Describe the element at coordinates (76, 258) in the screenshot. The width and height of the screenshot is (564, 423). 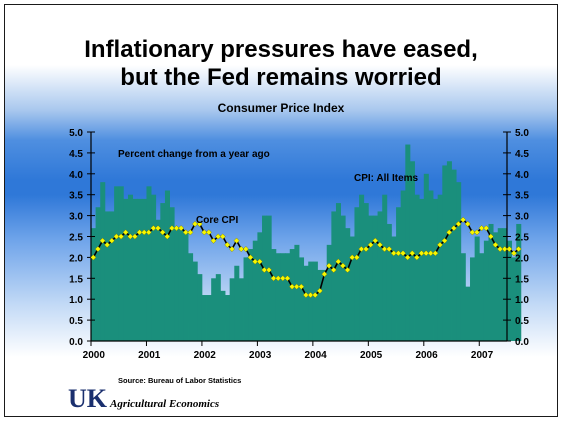
I see `y-tick-label-left: 2.0` at that location.